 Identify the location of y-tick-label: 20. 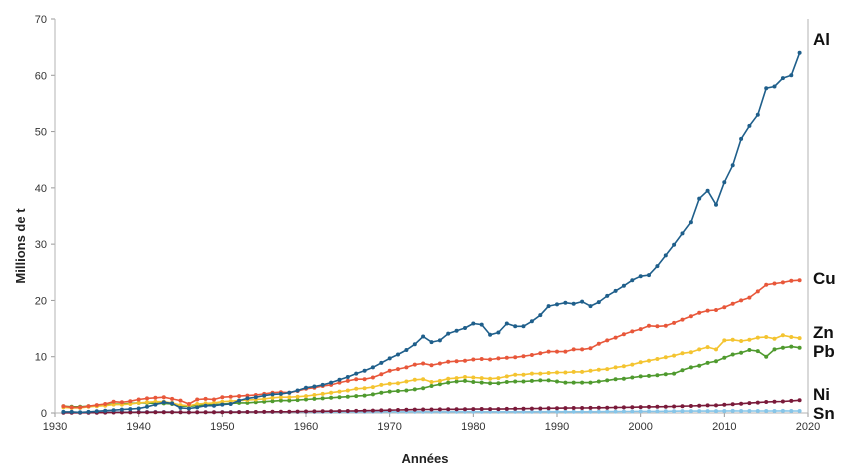
(41, 301).